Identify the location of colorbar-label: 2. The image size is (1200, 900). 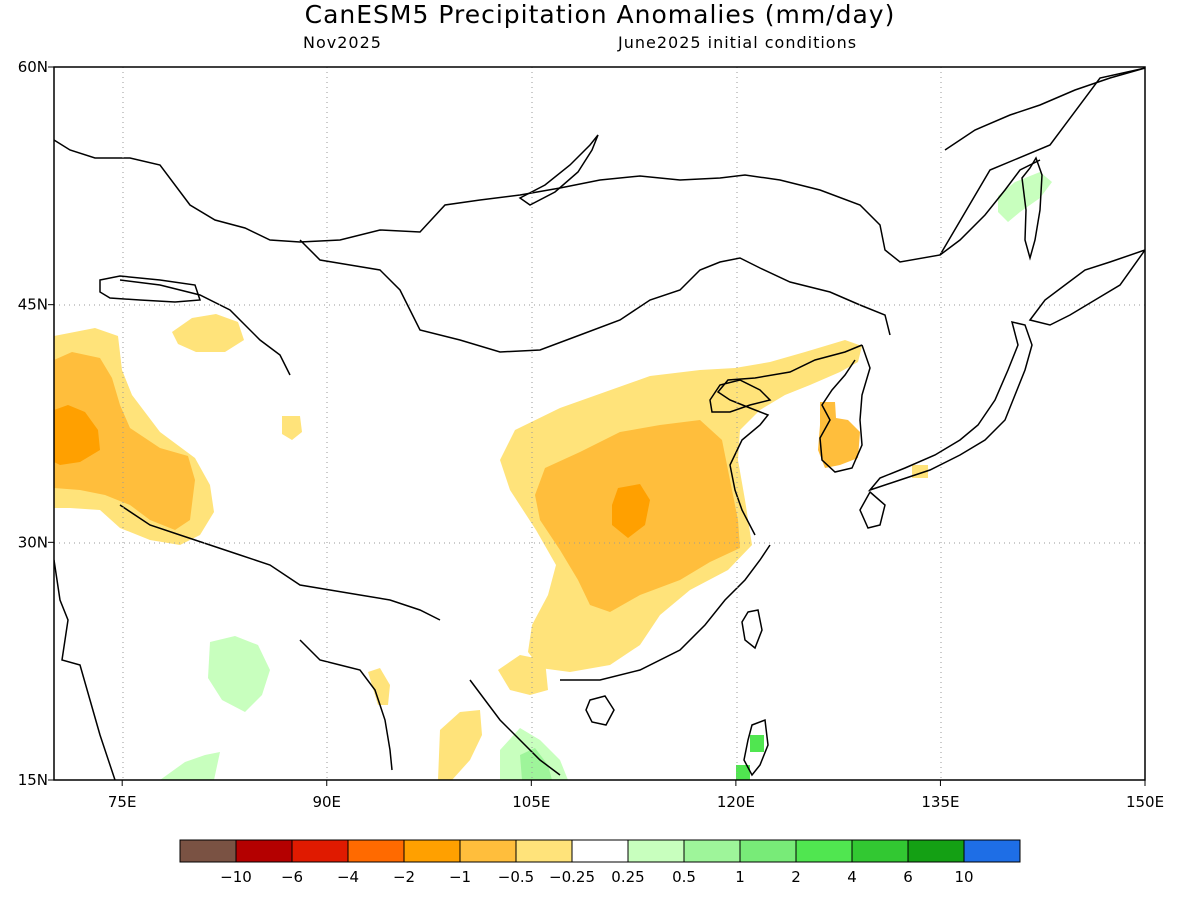
(796, 877).